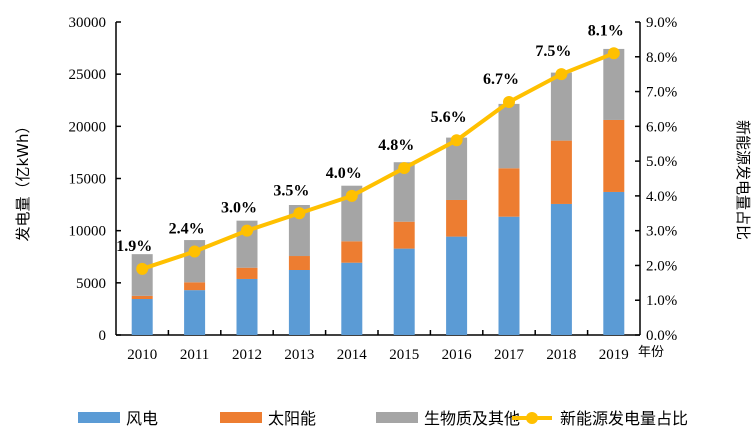 This screenshot has width=752, height=448. Describe the element at coordinates (743, 180) in the screenshot. I see `y2-axis-label: 新能源发电量占比` at that location.